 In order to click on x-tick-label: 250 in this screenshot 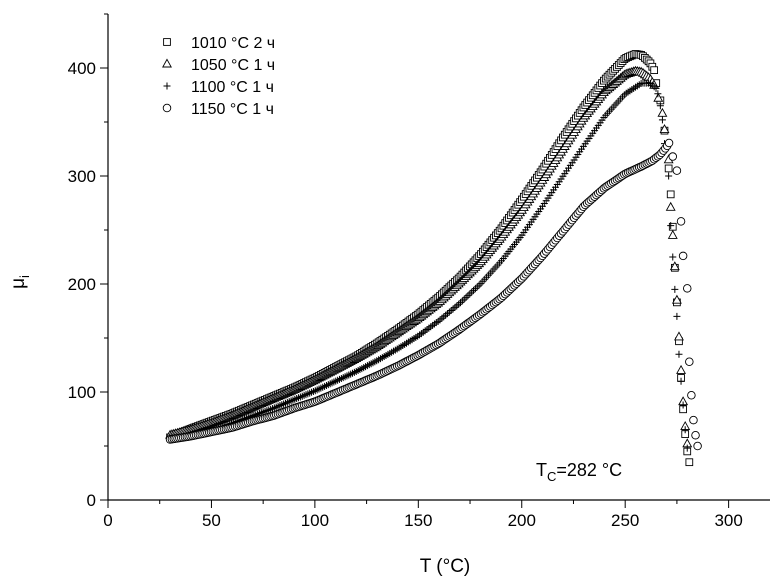, I will do `click(625, 520)`.